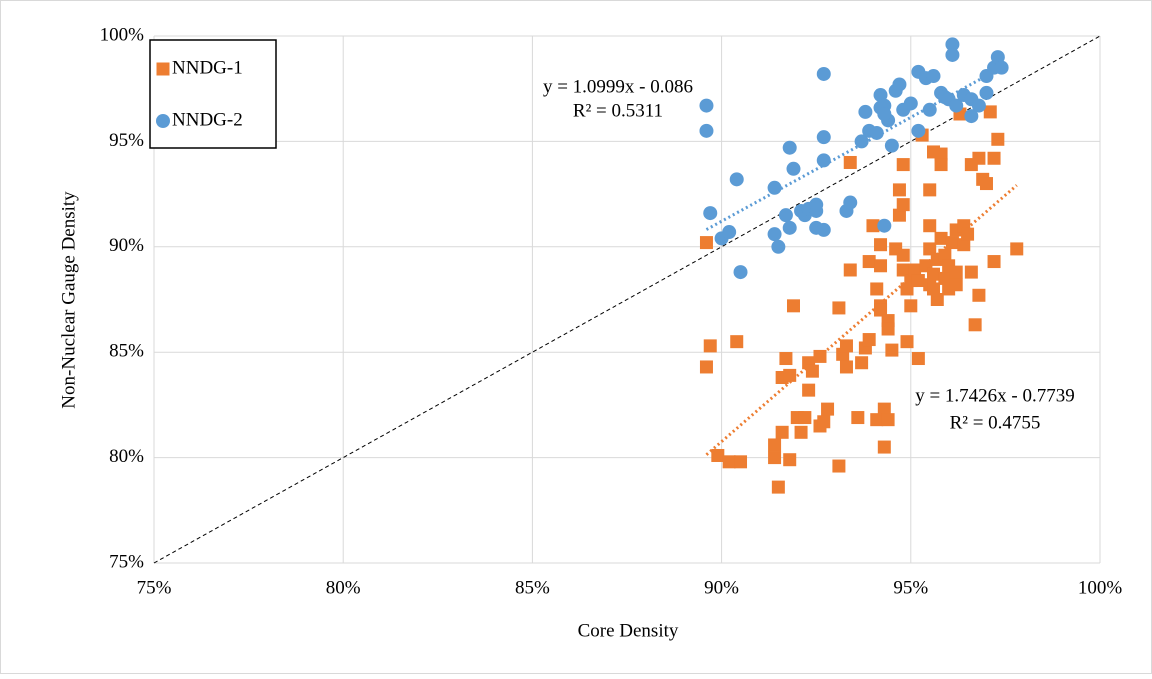  I want to click on x-tick-label: 90%, so click(721, 587).